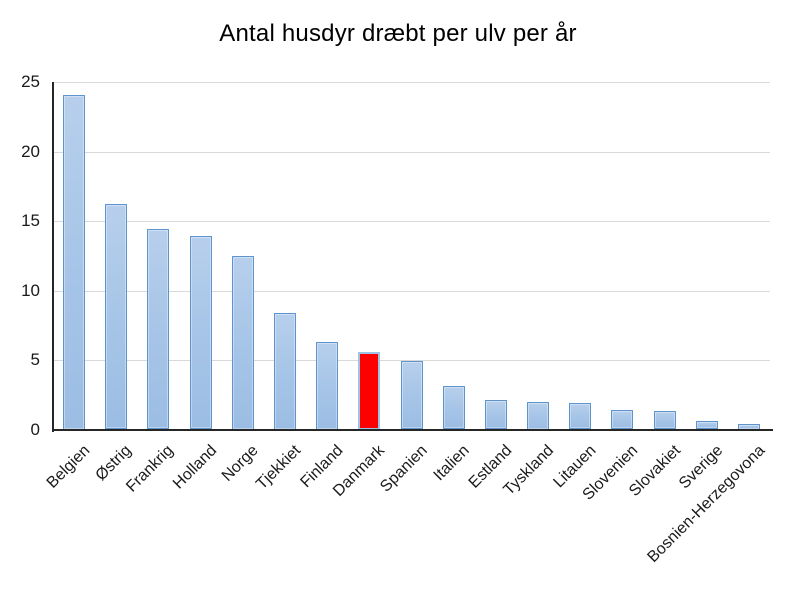  I want to click on y-tick-label-15: 15, so click(30, 220).